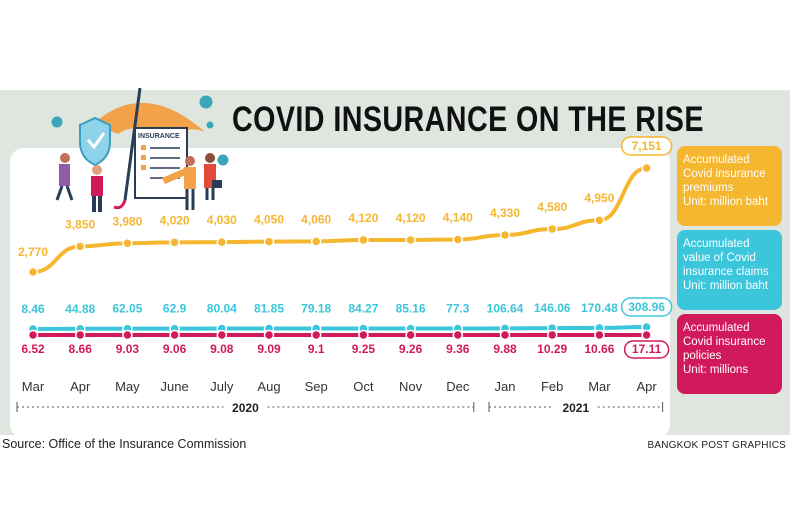  Describe the element at coordinates (716, 244) in the screenshot. I see `legend-claims-line: Accumulated` at that location.